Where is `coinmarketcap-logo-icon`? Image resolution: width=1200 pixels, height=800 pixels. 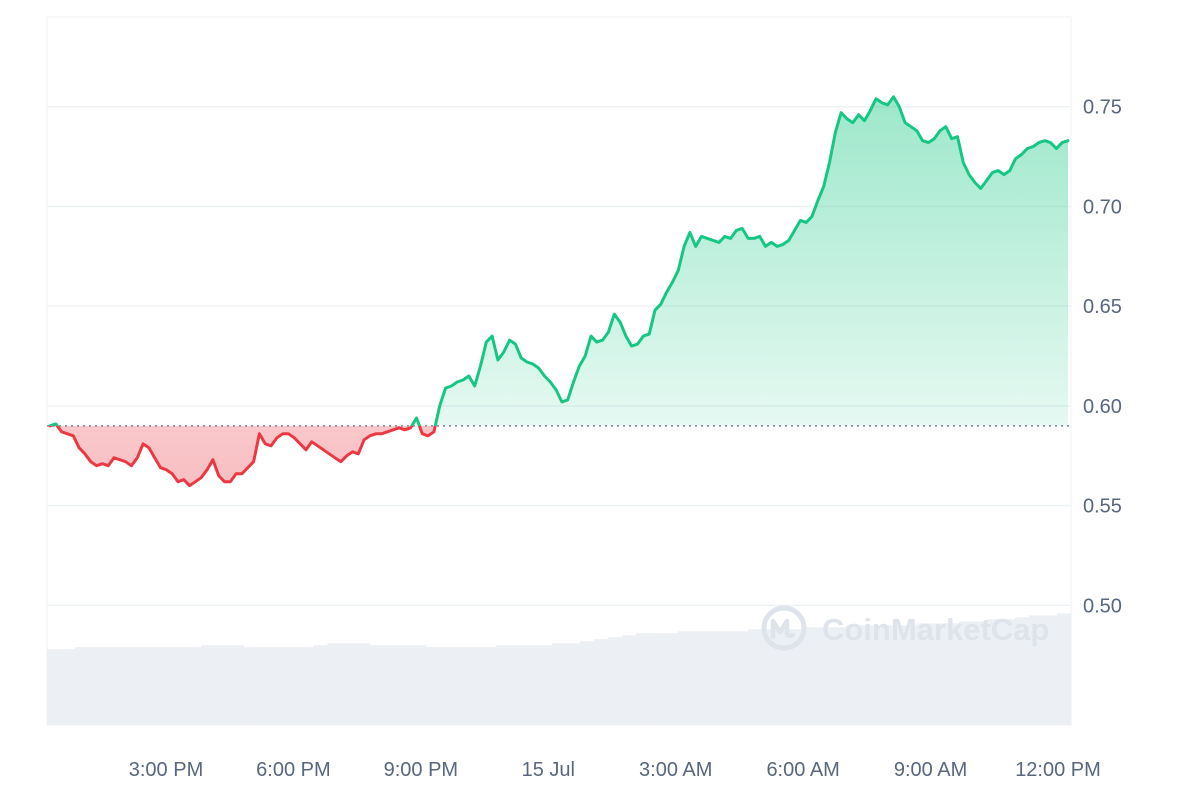
coinmarketcap-logo-icon is located at coordinates (784, 628).